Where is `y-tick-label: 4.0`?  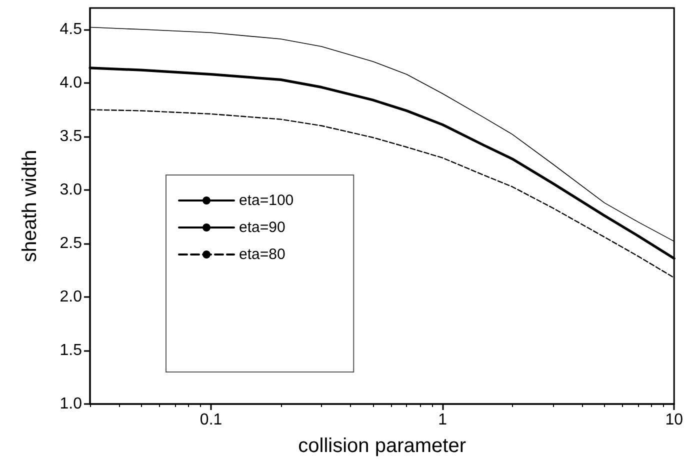 y-tick-label: 4.0 is located at coordinates (71, 83).